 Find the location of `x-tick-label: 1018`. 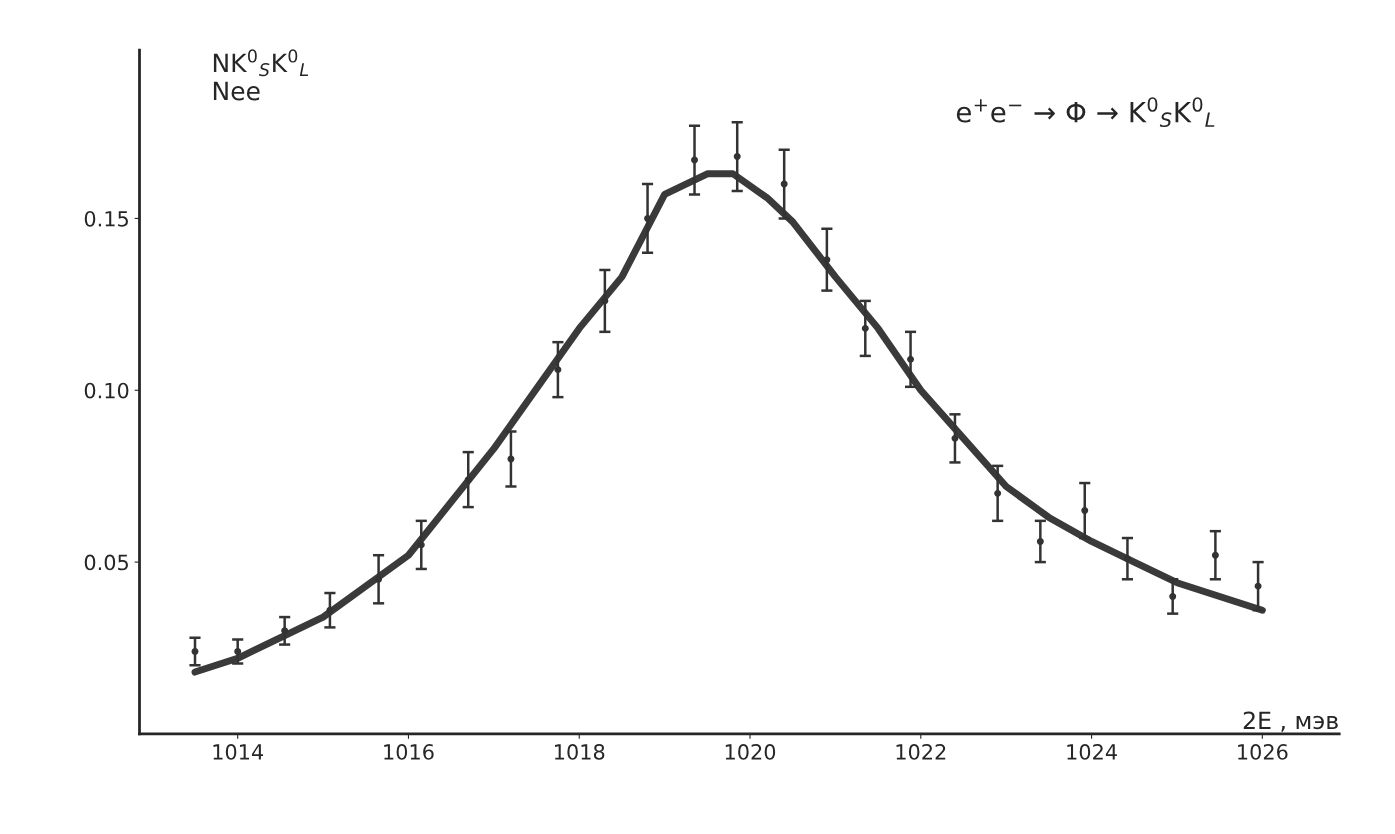

x-tick-label: 1018 is located at coordinates (580, 752).